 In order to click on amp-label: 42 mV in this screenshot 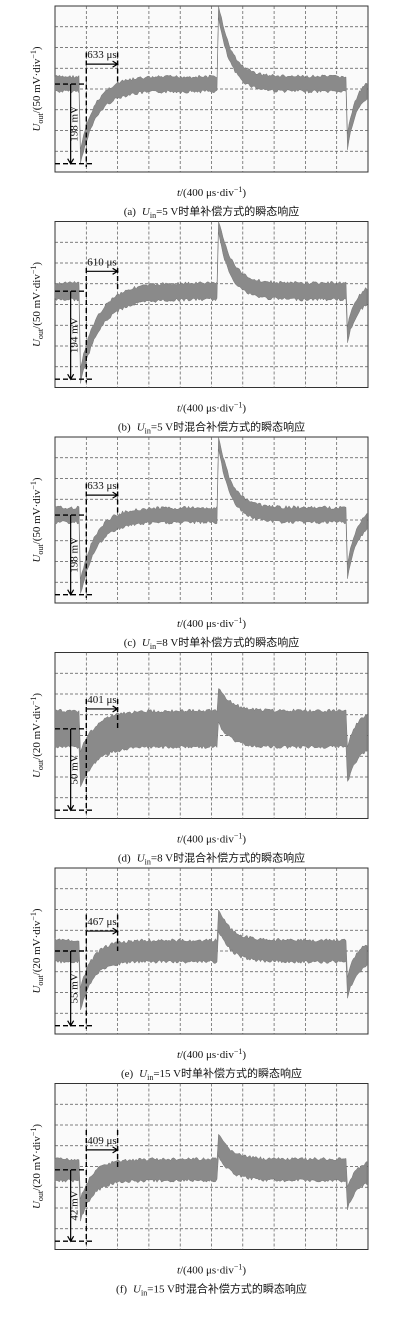, I will do `click(75, 1205)`.